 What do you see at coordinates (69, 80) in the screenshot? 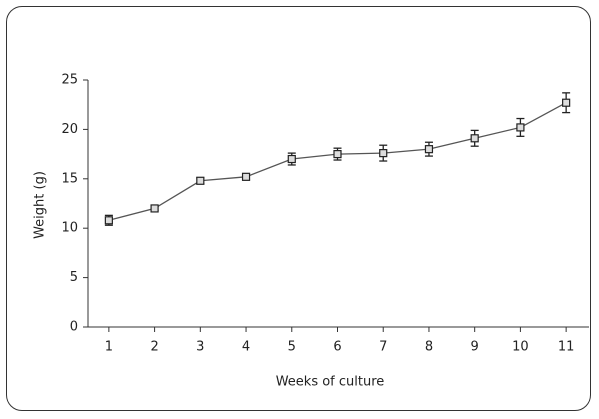
I see `y-tick-label: 25` at bounding box center [69, 80].